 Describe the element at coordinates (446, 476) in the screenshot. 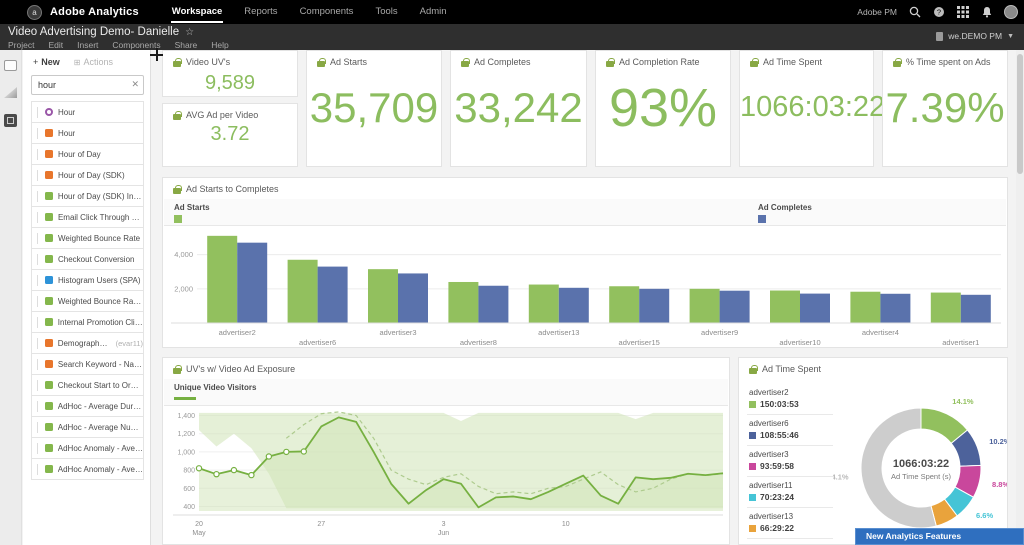

I see `line-chart: 400 600 800 1,000 1,200 1,400 20 May 27 3 Jun 10` at that location.